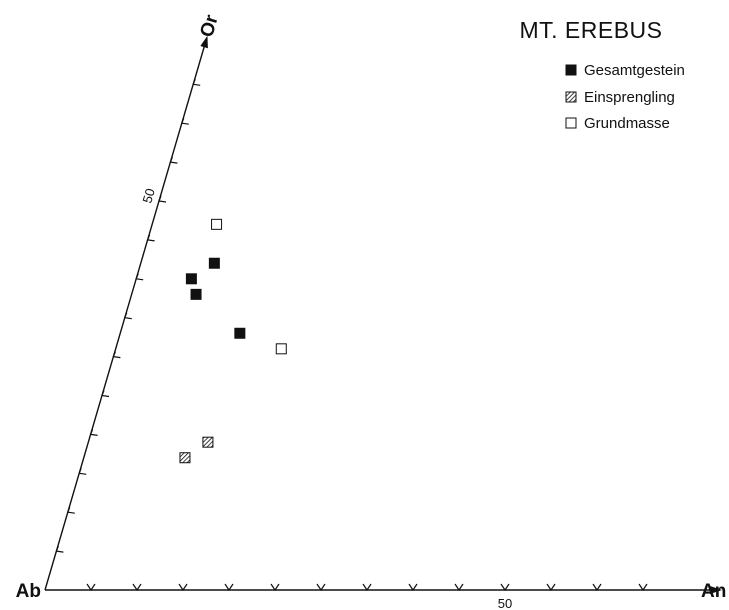 This screenshot has height=610, width=729. What do you see at coordinates (590, 30) in the screenshot?
I see `chart-title: MT. EREBUS` at bounding box center [590, 30].